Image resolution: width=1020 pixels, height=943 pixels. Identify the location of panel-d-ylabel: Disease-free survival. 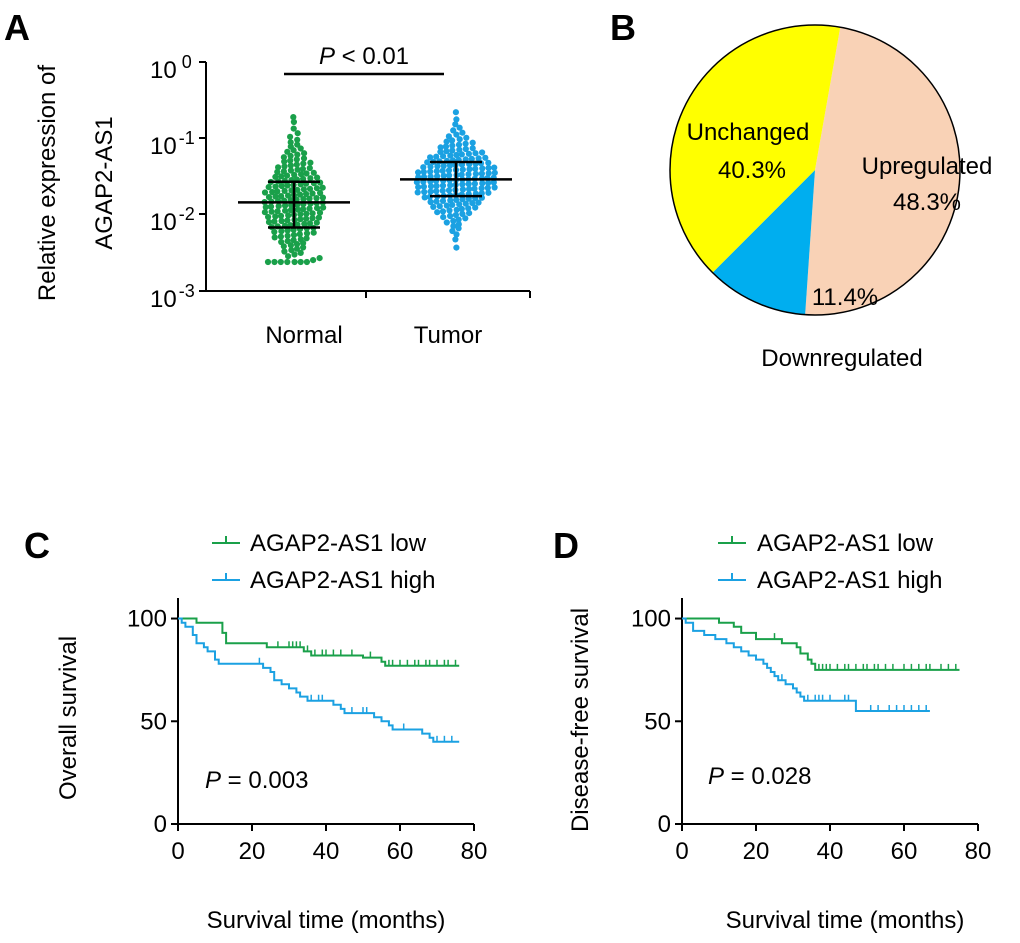
(580, 720).